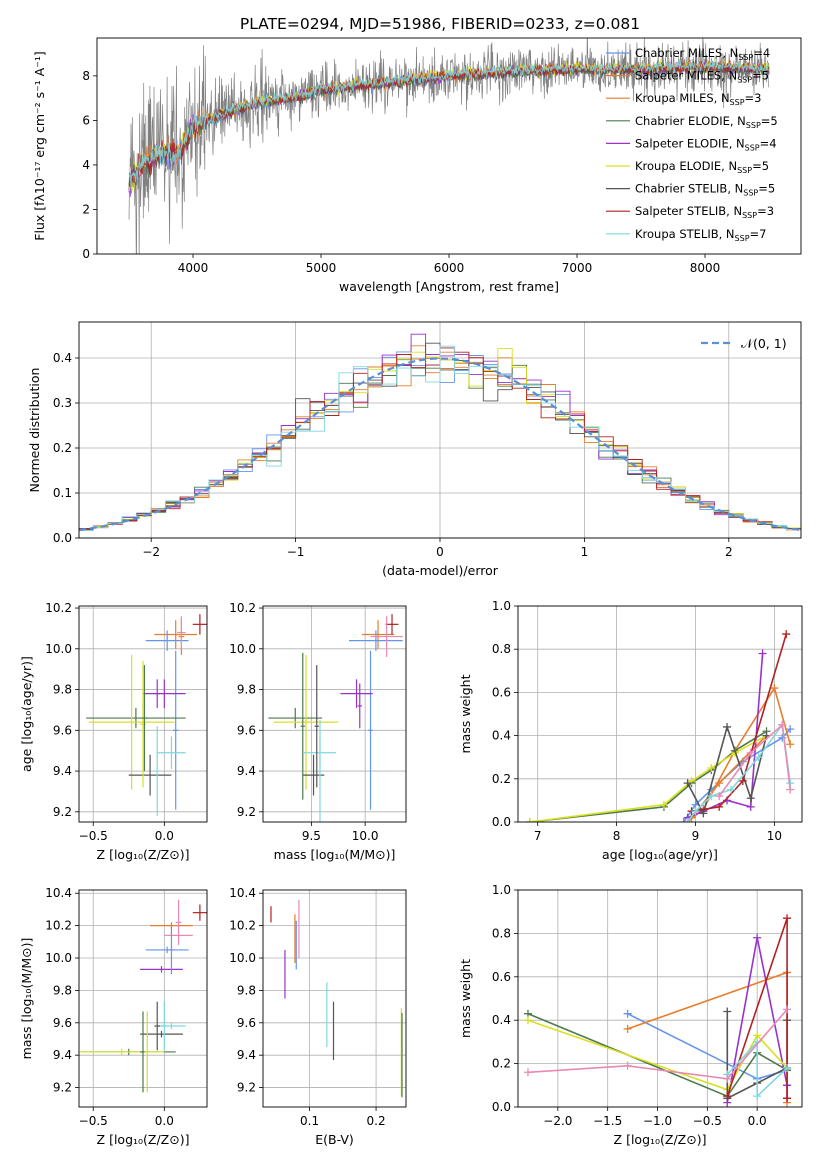 This screenshot has height=1170, width=819. Describe the element at coordinates (501, 1064) in the screenshot. I see `y-tick-label: 0.2` at that location.